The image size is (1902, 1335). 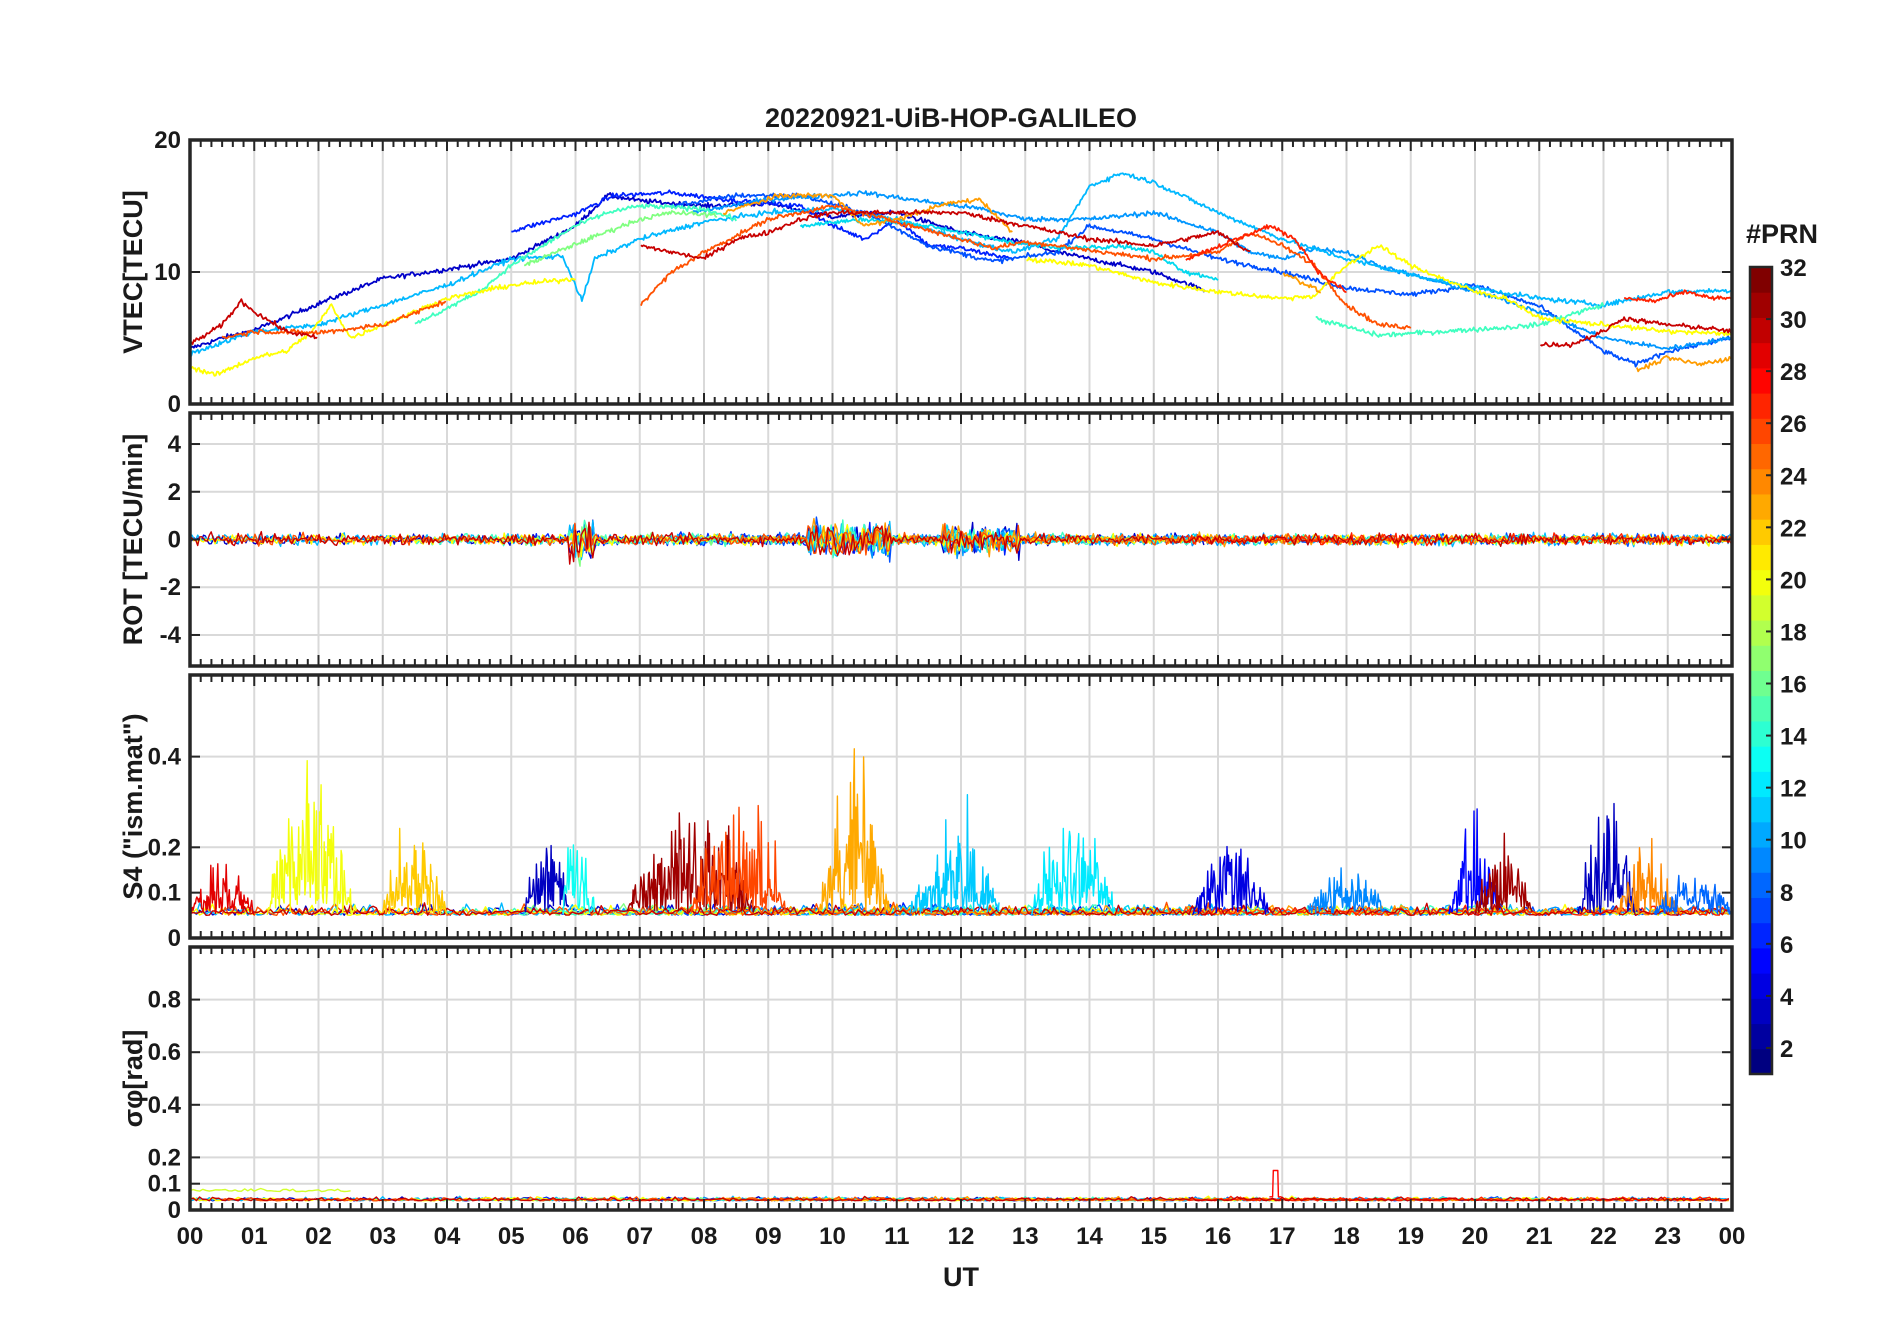 I want to click on x-tick-label: 11, so click(x=896, y=1236).